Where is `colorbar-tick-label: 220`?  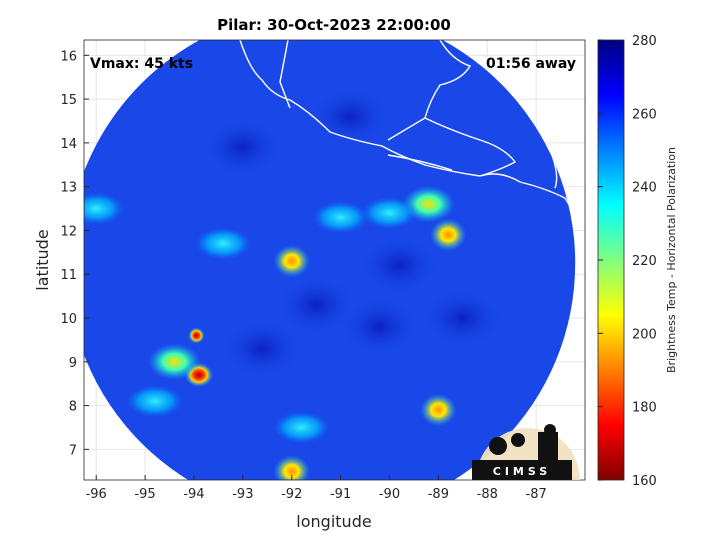 colorbar-tick-label: 220 is located at coordinates (644, 261).